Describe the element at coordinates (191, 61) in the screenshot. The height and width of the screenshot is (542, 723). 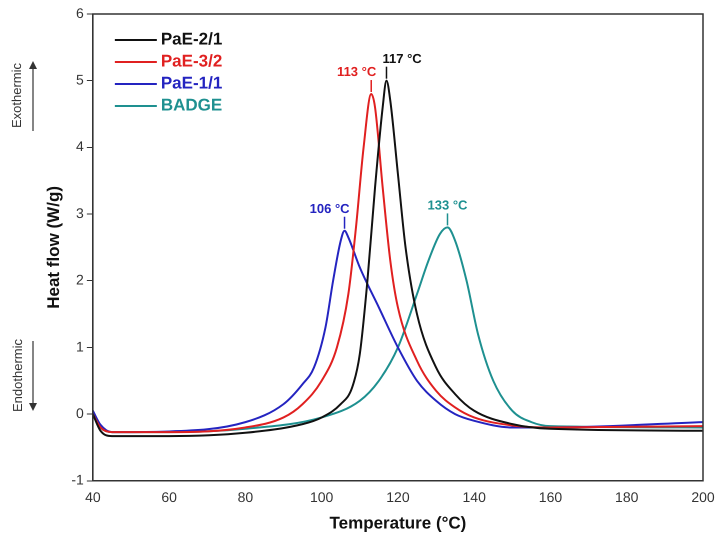
I see `legend-label: PaE-3/2` at that location.